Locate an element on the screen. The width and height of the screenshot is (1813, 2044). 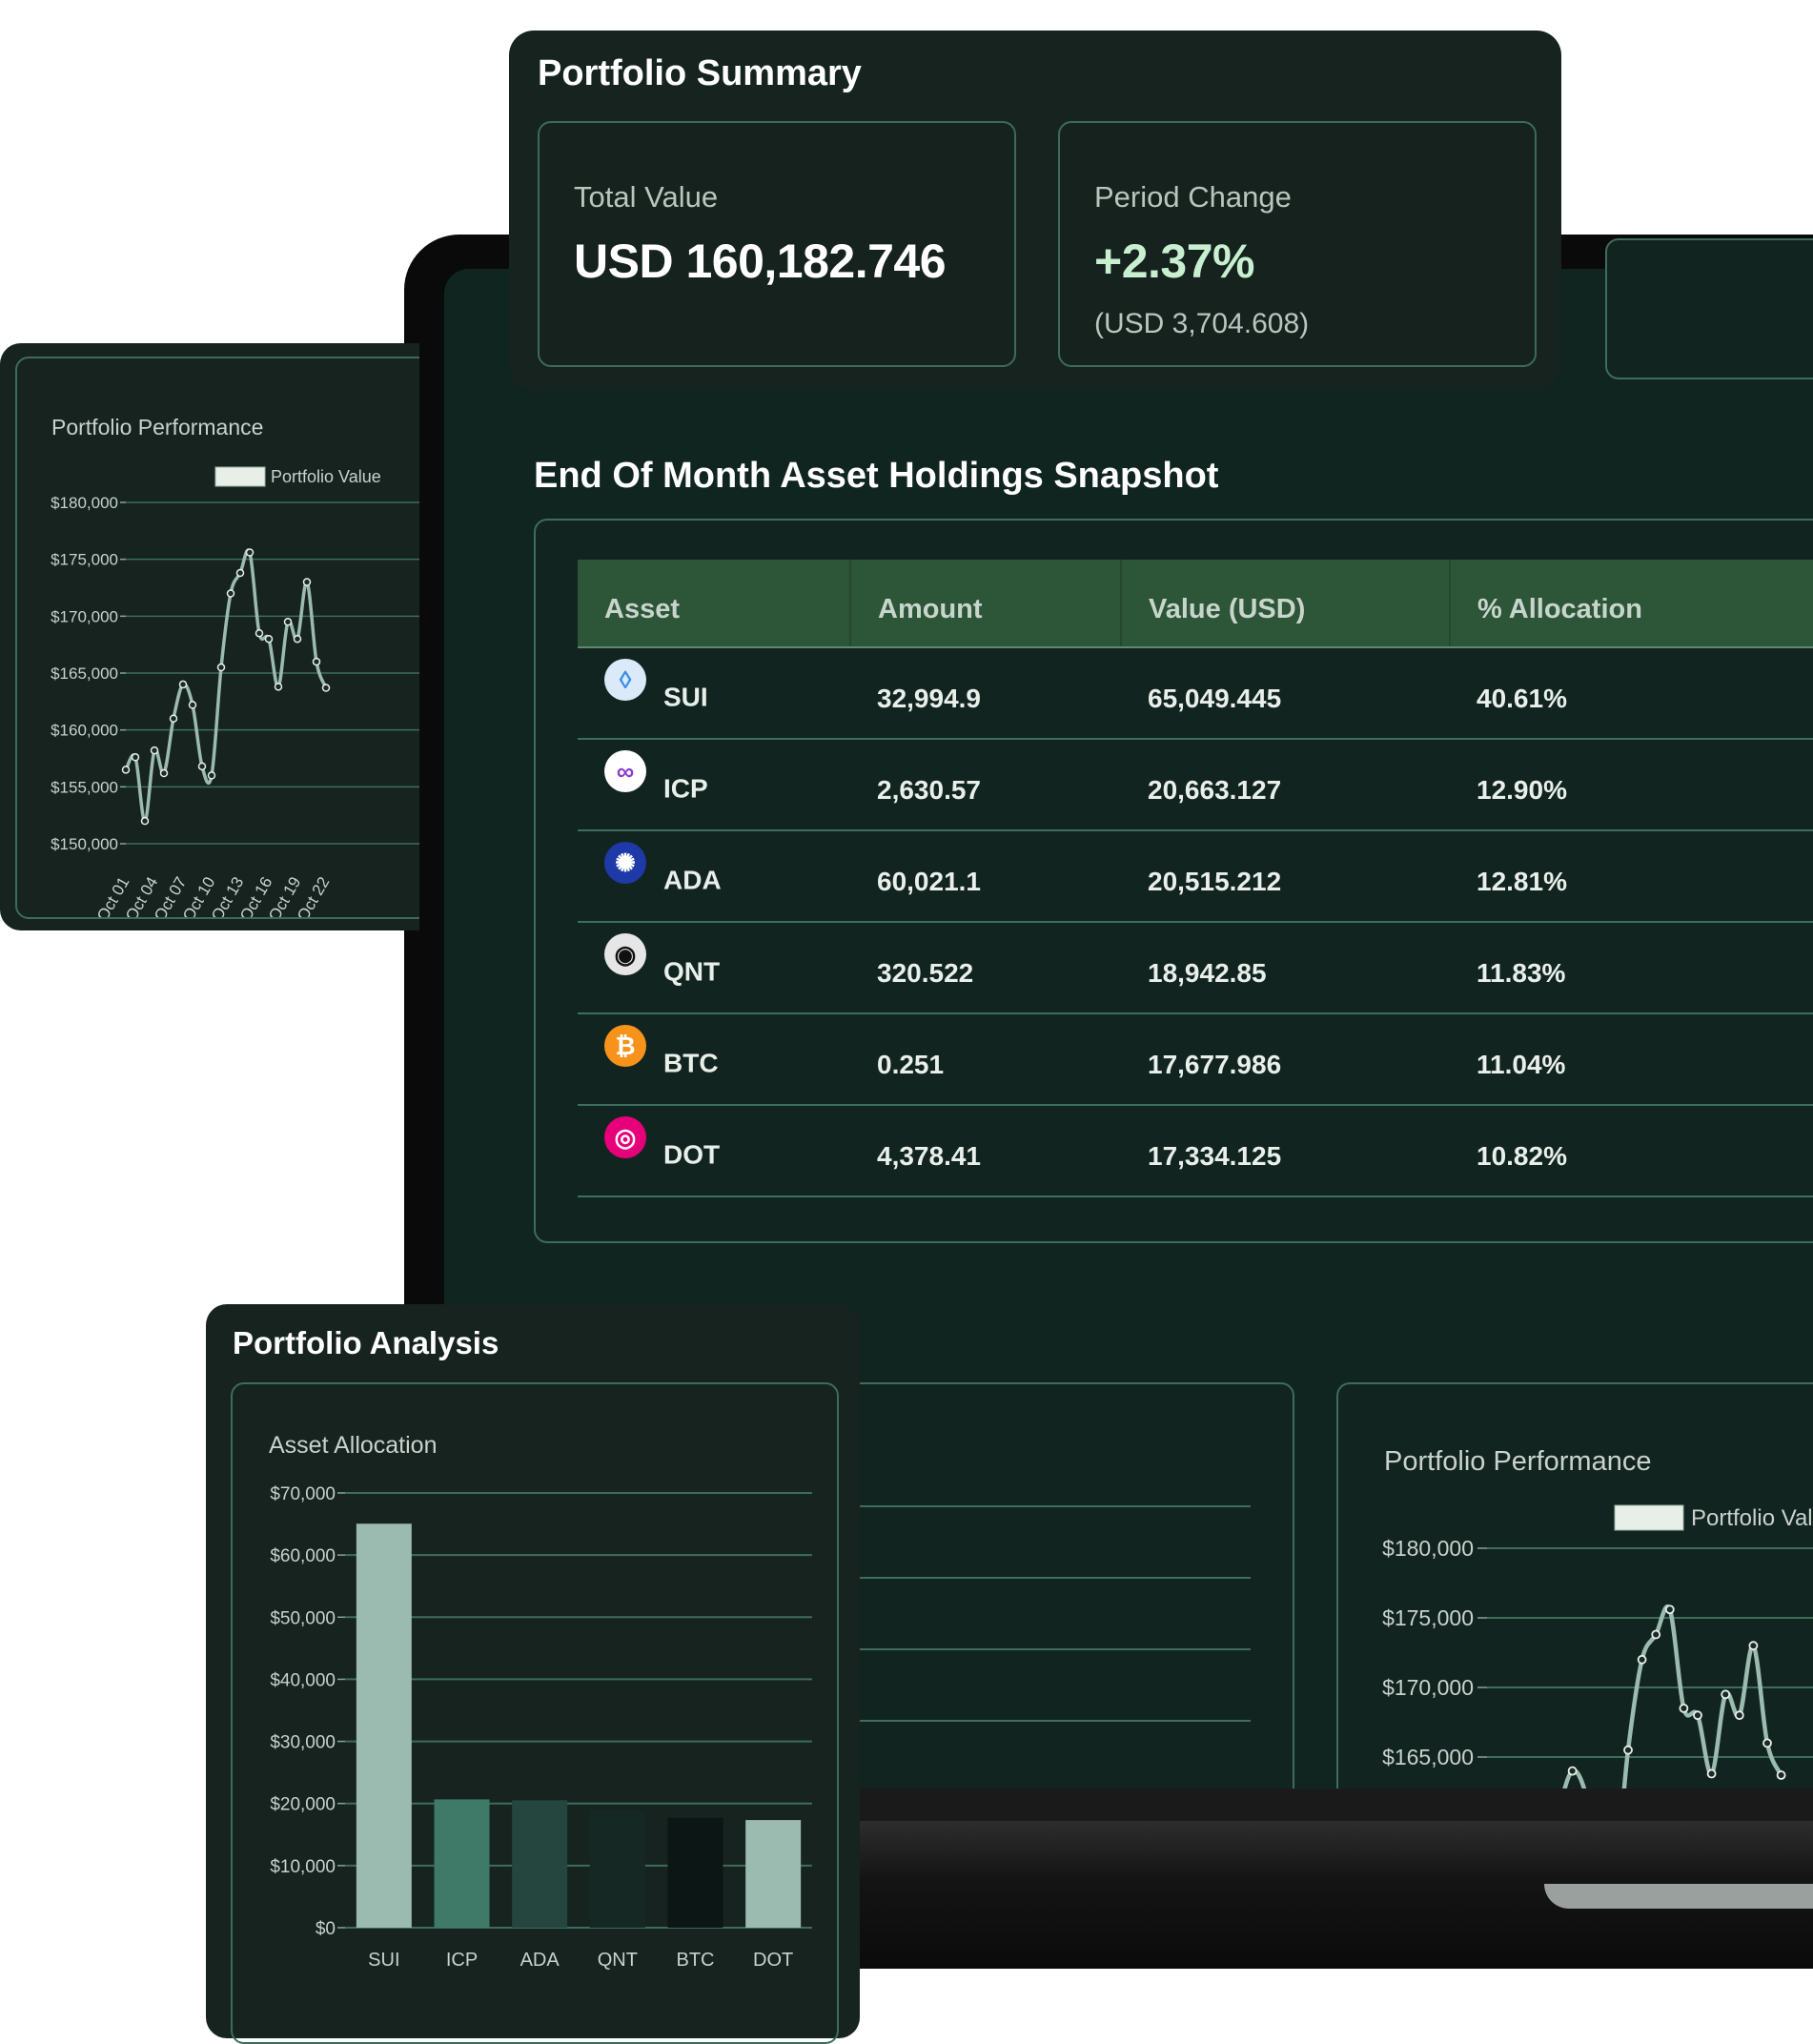
x-tick-label: QNT is located at coordinates (618, 1960).